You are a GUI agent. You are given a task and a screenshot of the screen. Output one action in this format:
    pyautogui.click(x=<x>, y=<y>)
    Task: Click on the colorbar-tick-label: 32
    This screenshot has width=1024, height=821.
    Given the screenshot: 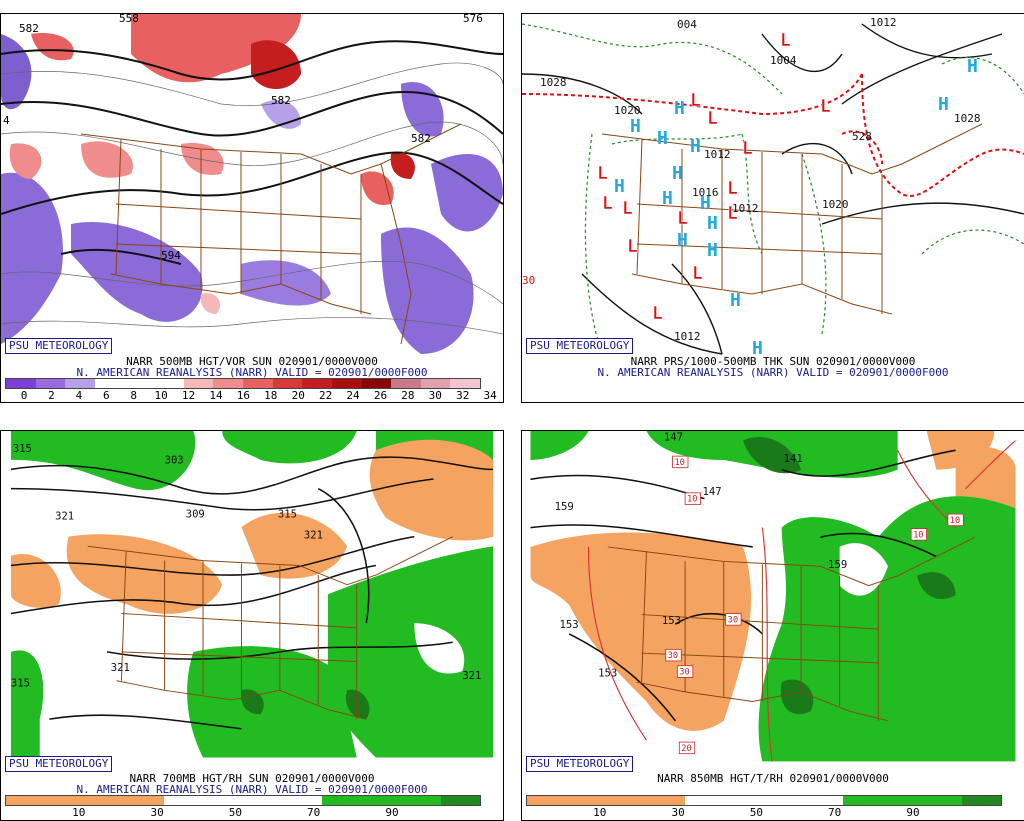 What is the action you would take?
    pyautogui.click(x=463, y=395)
    